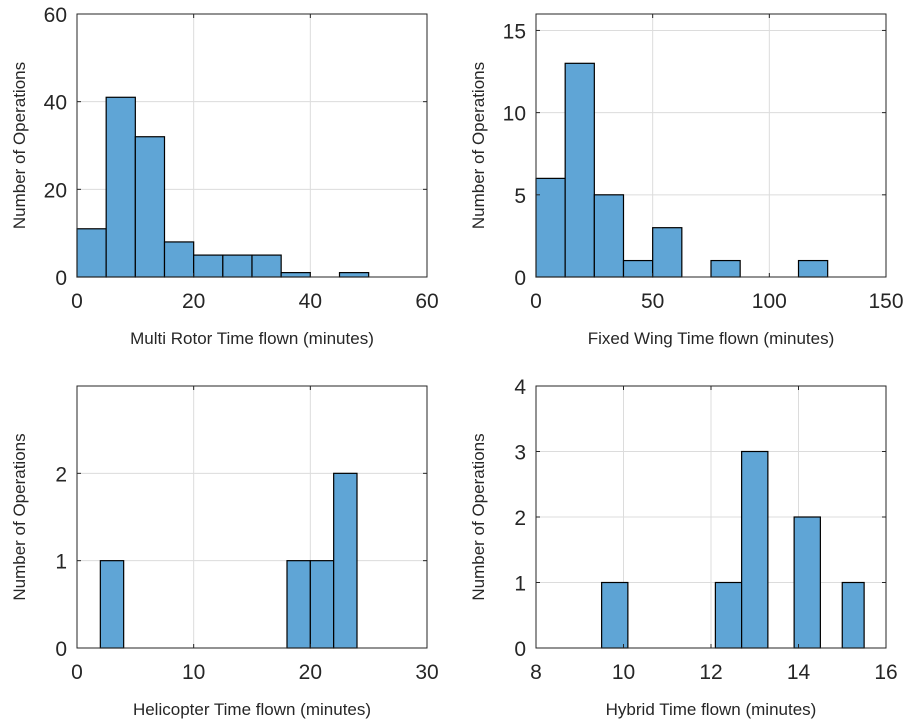 This screenshot has width=906, height=719. Describe the element at coordinates (514, 114) in the screenshot. I see `fixed-wing-y-tick-label: 10` at that location.